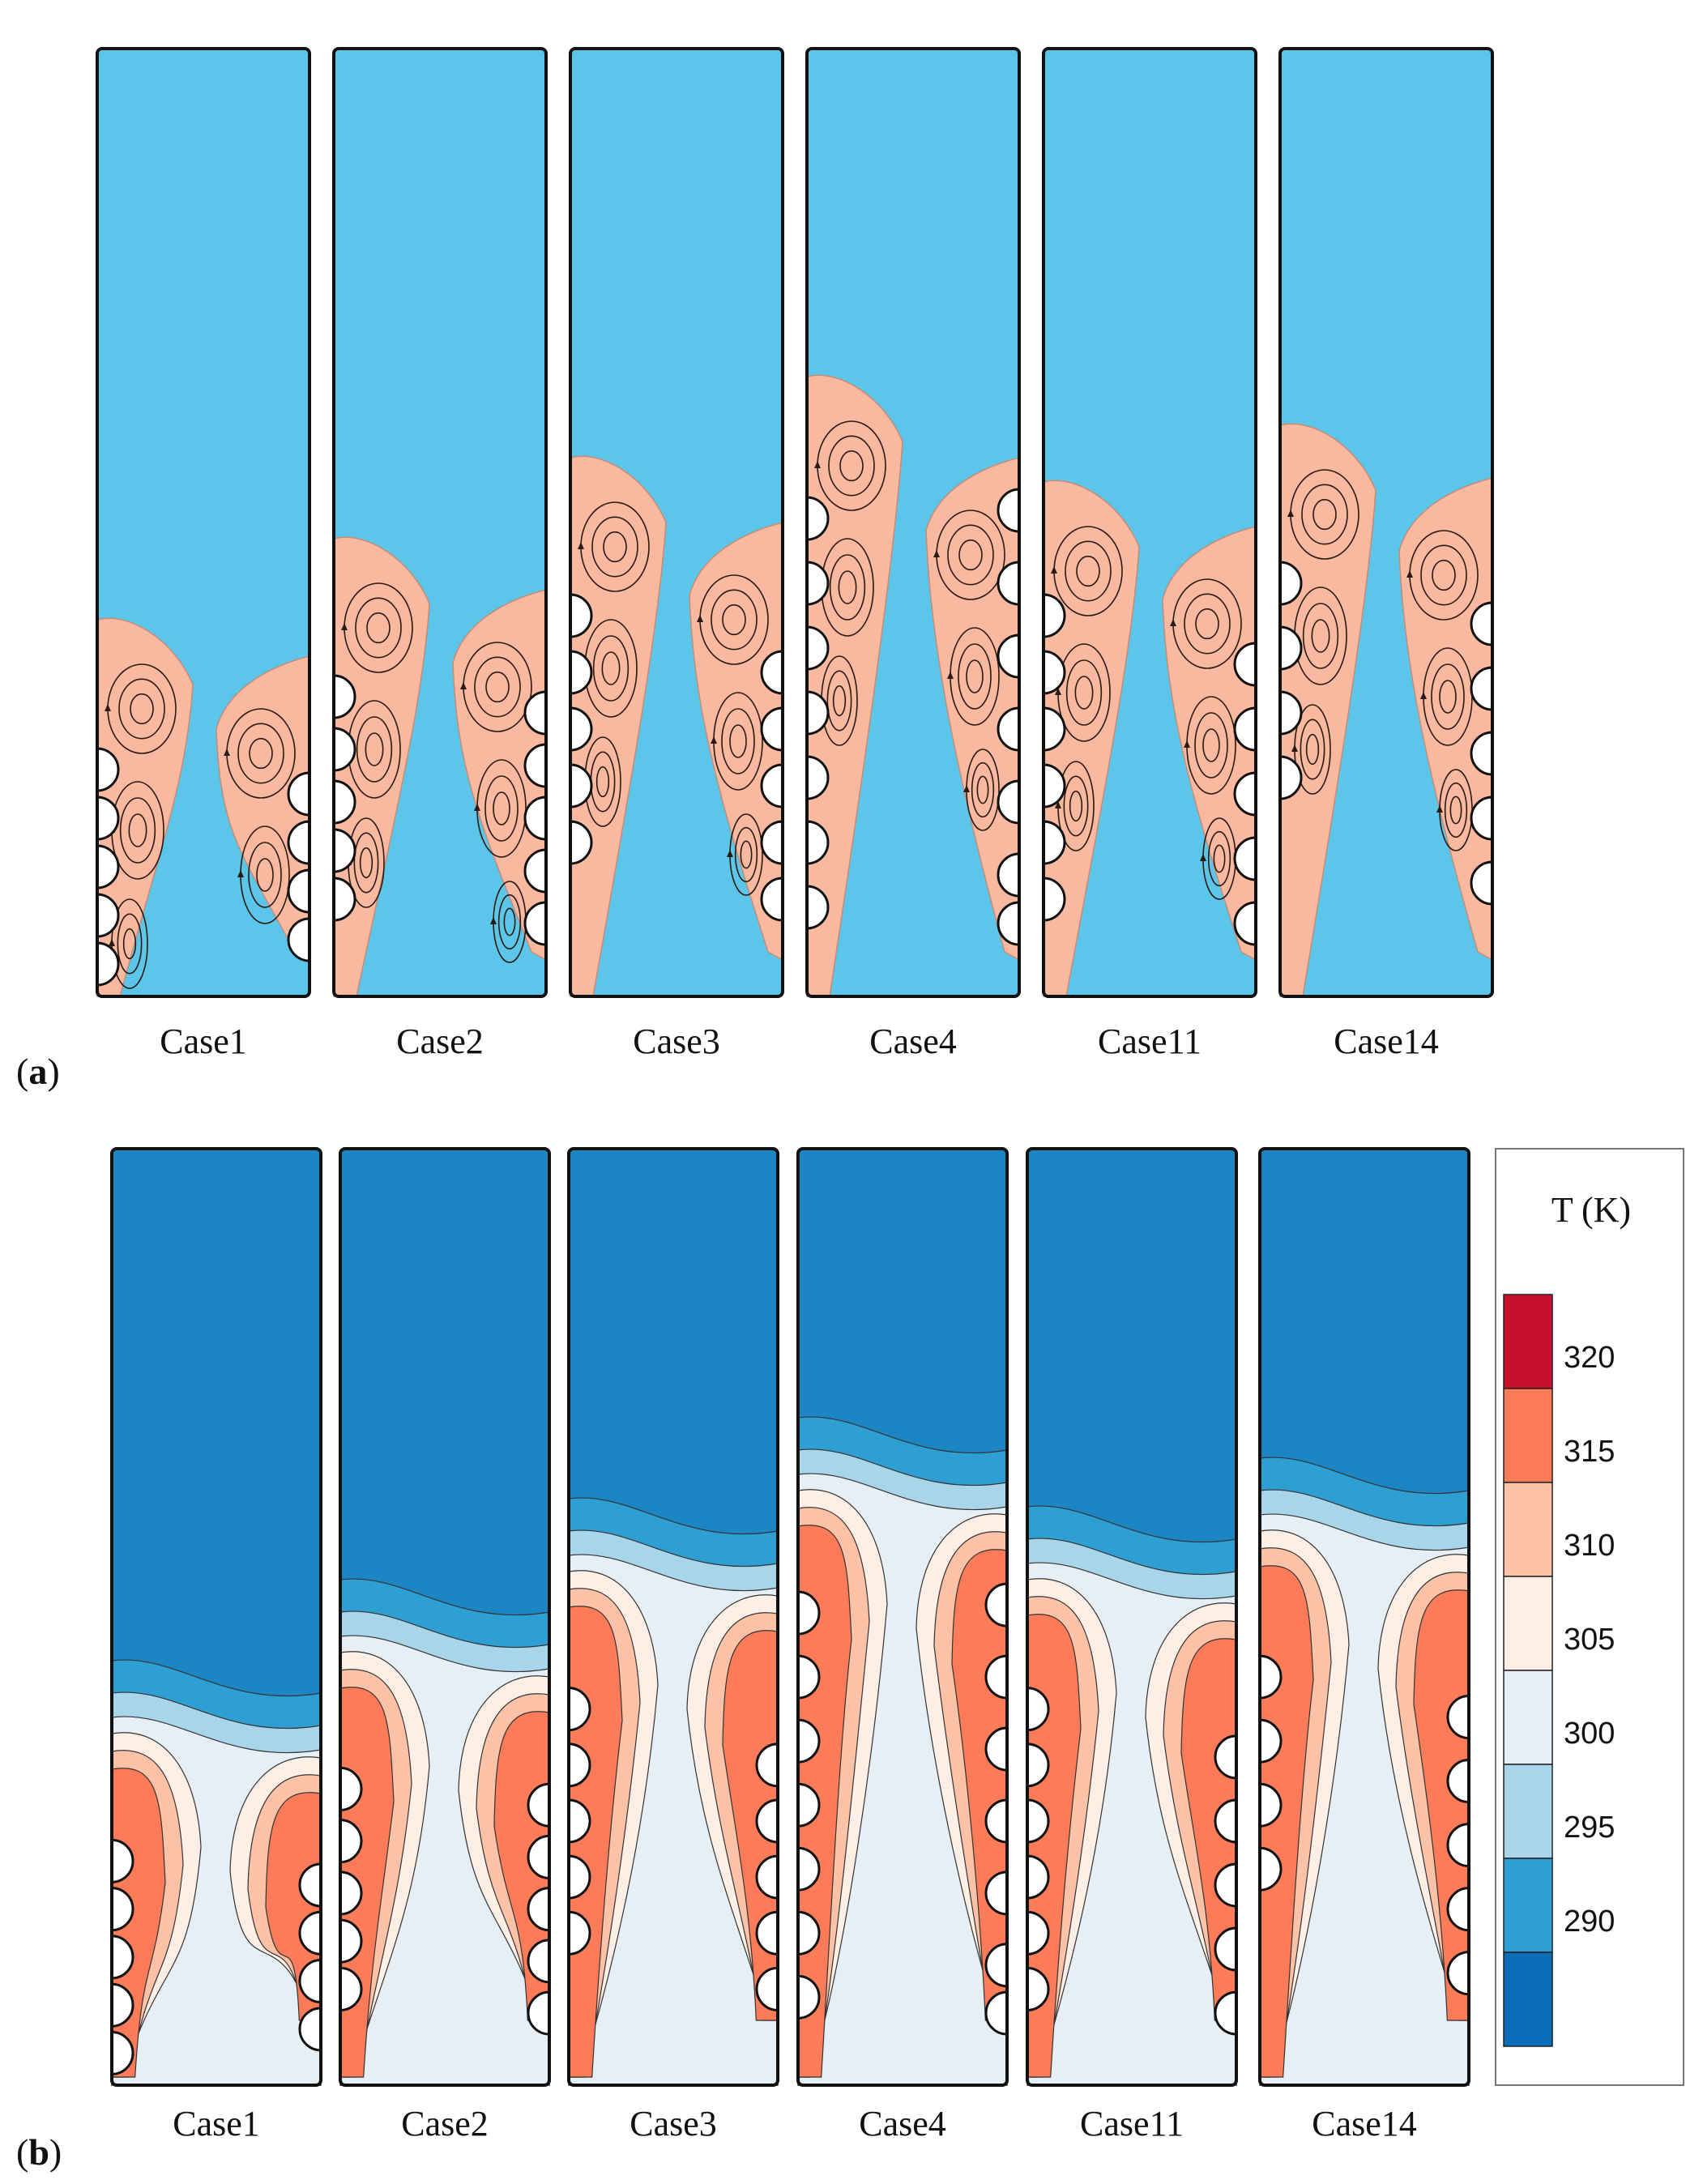 The width and height of the screenshot is (1703, 2184). I want to click on temperature-colorbar: T (K) 320 315 310 305 300 295 290, so click(1590, 1617).